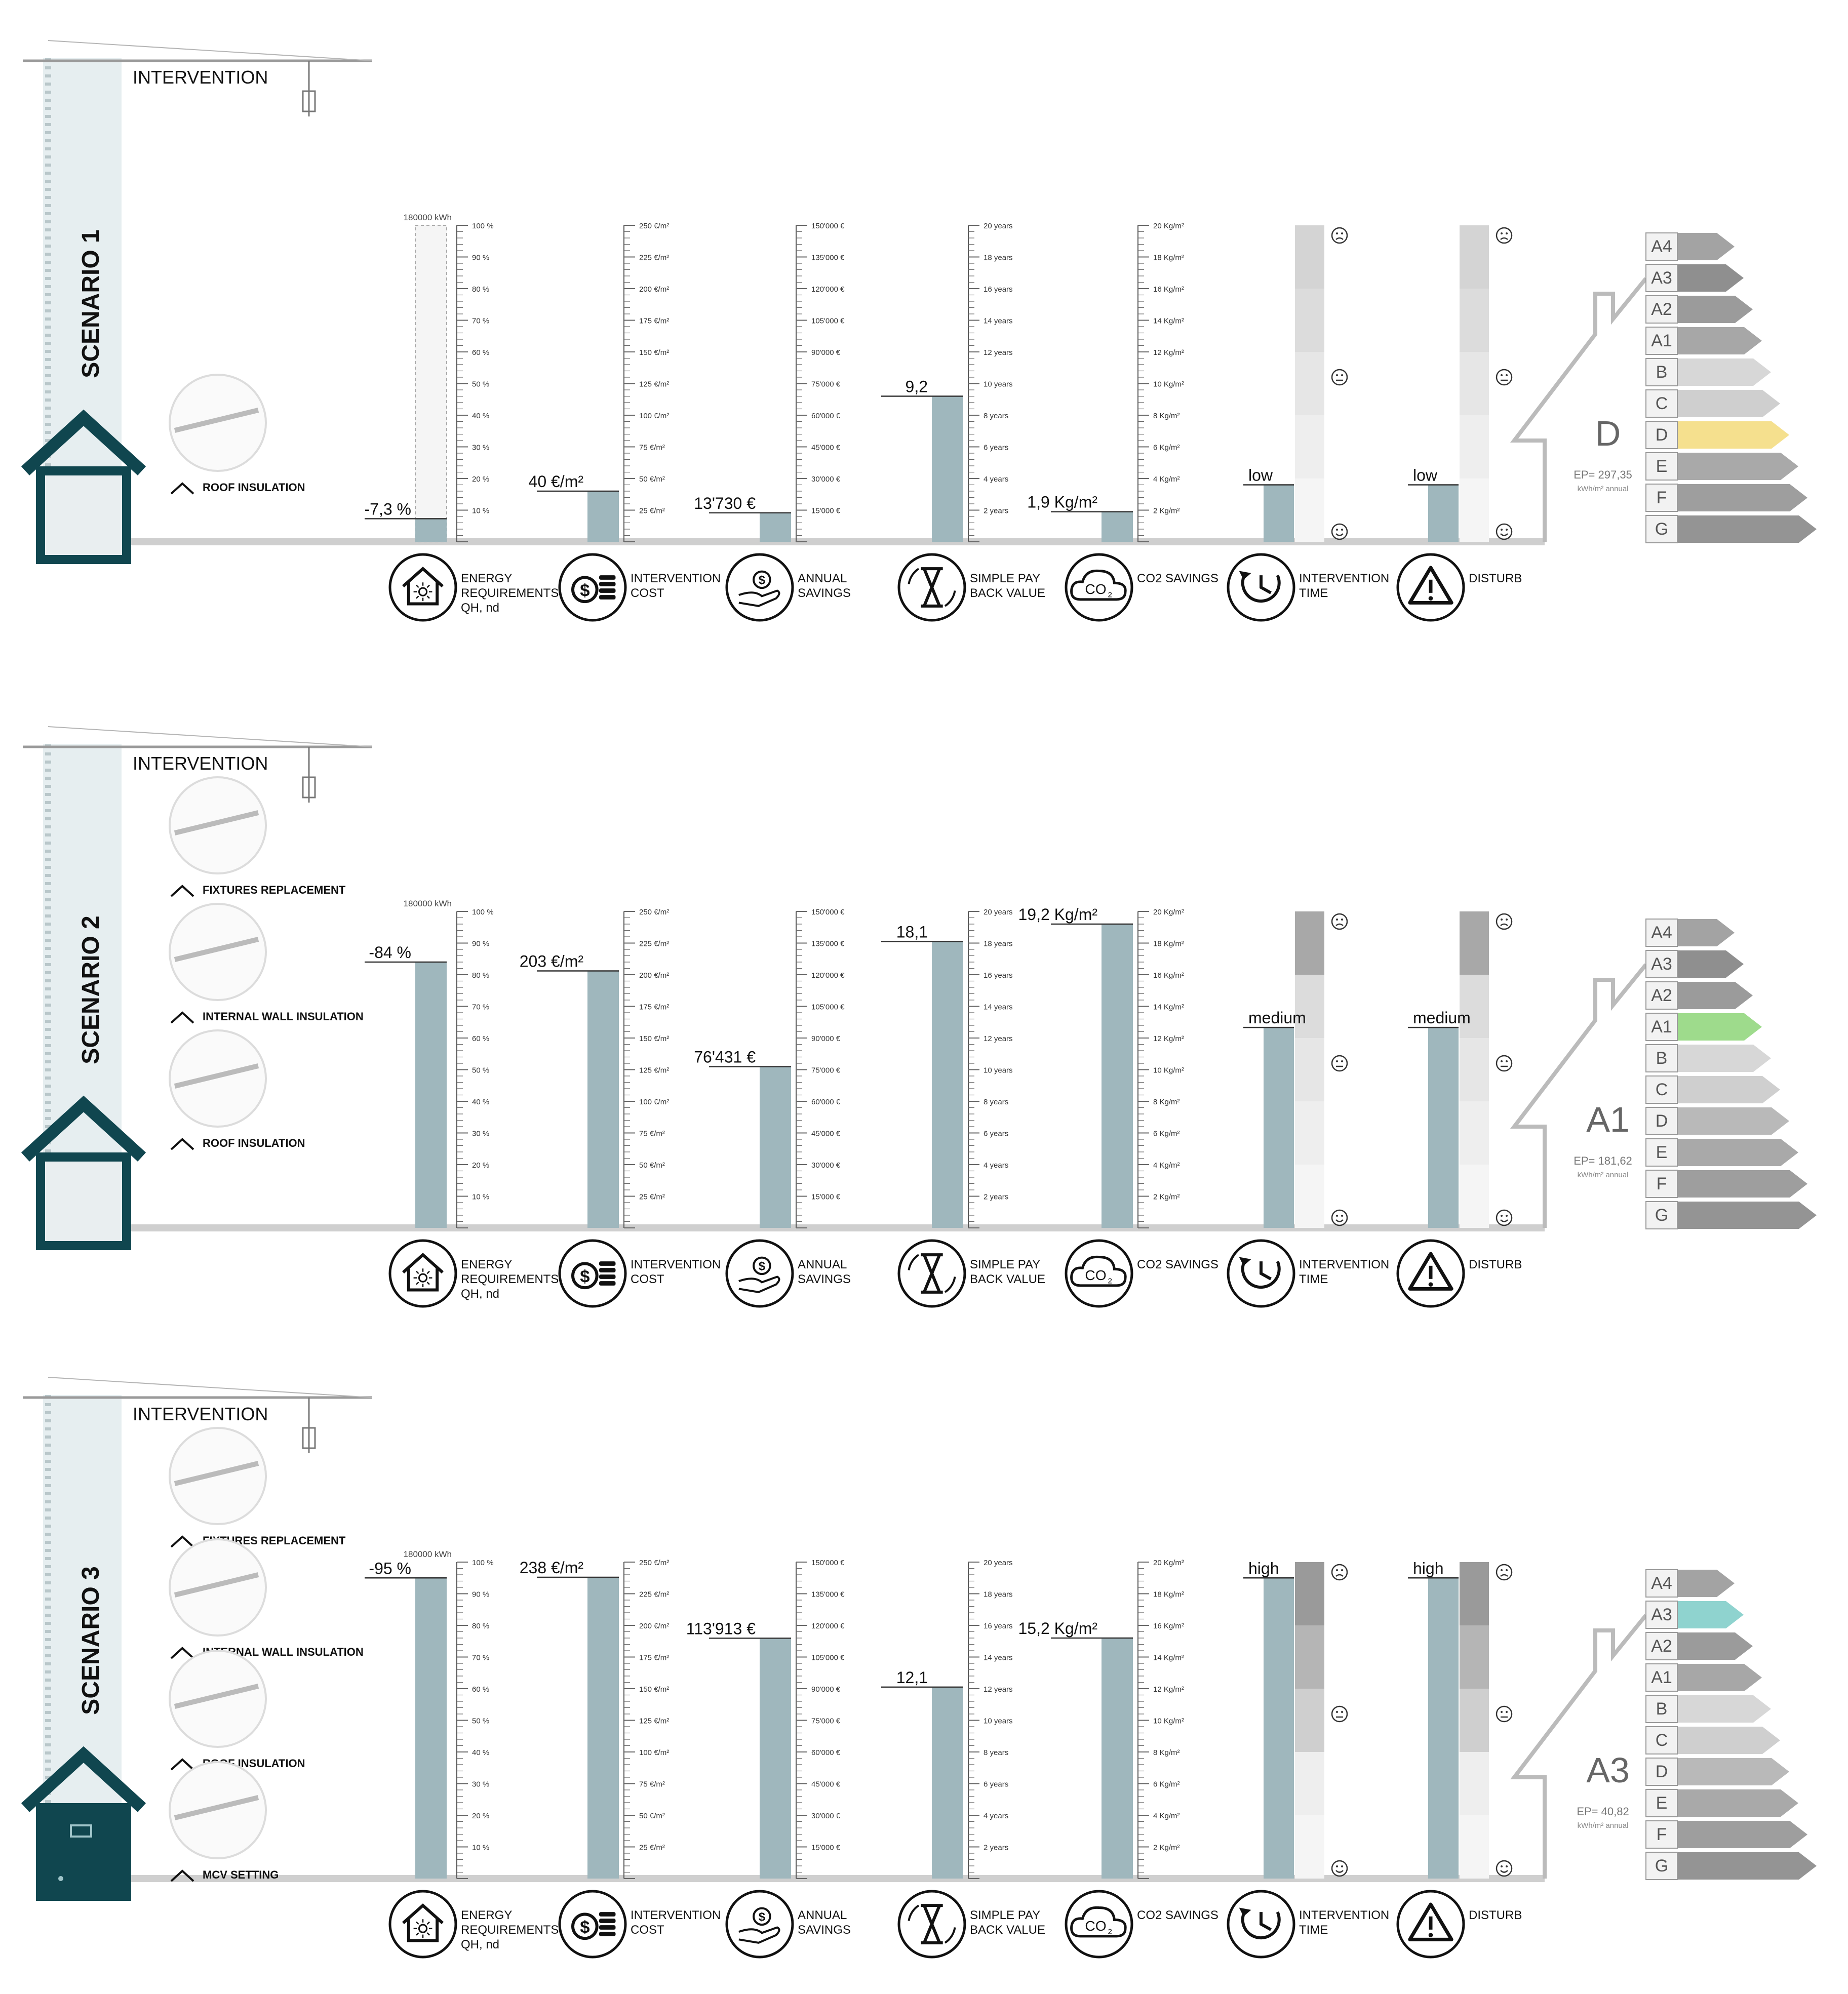 This screenshot has width=1848, height=1994. Describe the element at coordinates (309, 1438) in the screenshot. I see `crane-hook` at that location.